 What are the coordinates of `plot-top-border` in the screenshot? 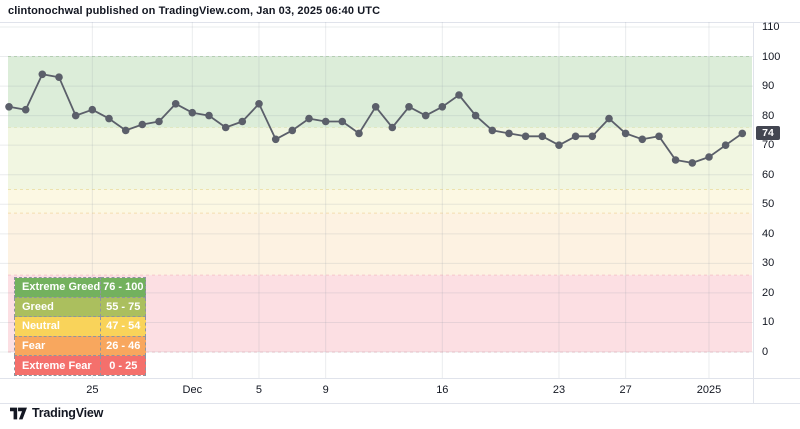 It's located at (400, 22).